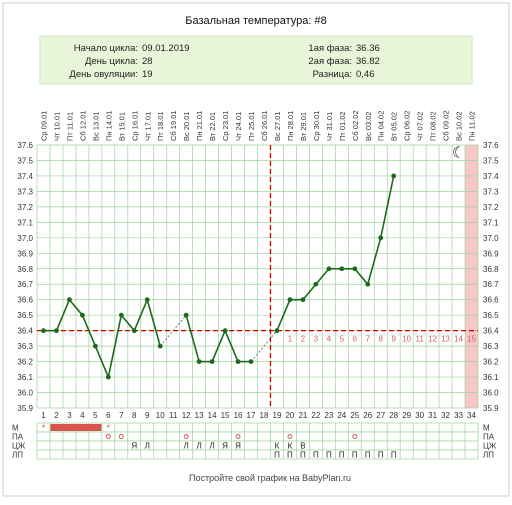  What do you see at coordinates (459, 126) in the screenshot?
I see `date-label: Вс 10.02` at bounding box center [459, 126].